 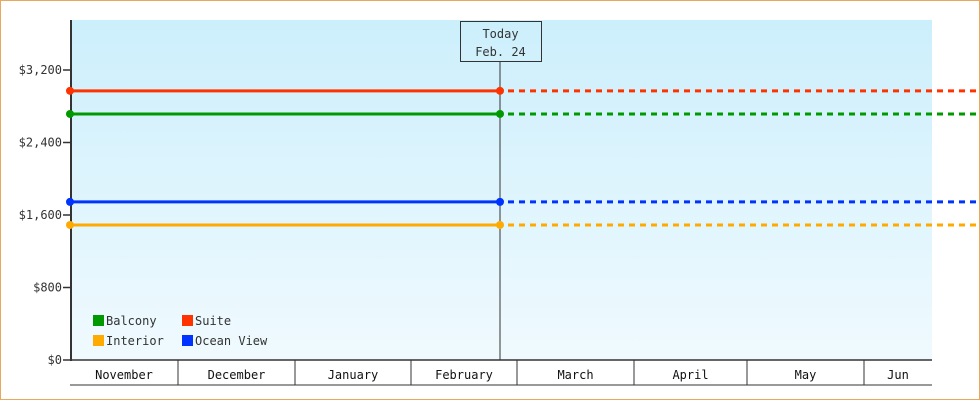 I want to click on y-tick-label: $3,200, so click(x=40, y=70).